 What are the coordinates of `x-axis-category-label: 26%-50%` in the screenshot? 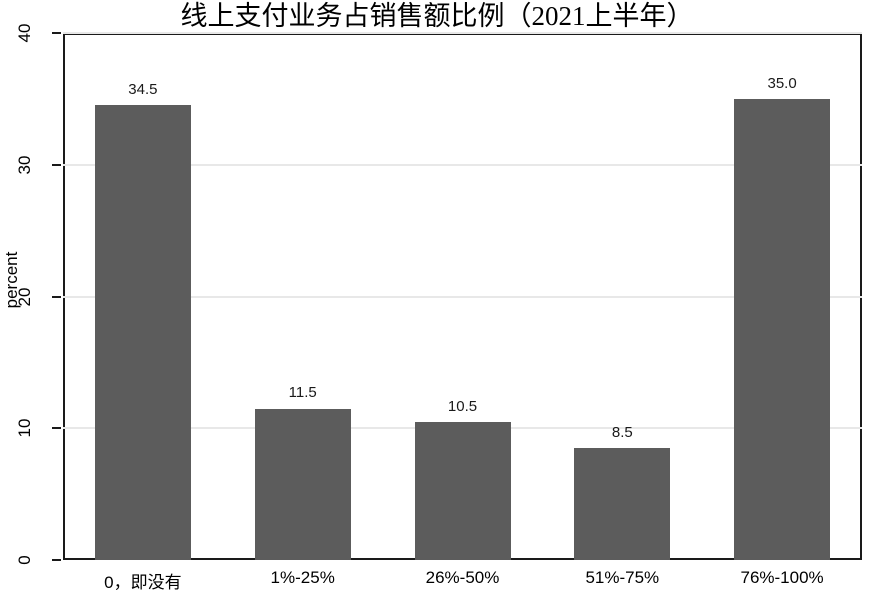 It's located at (462, 577).